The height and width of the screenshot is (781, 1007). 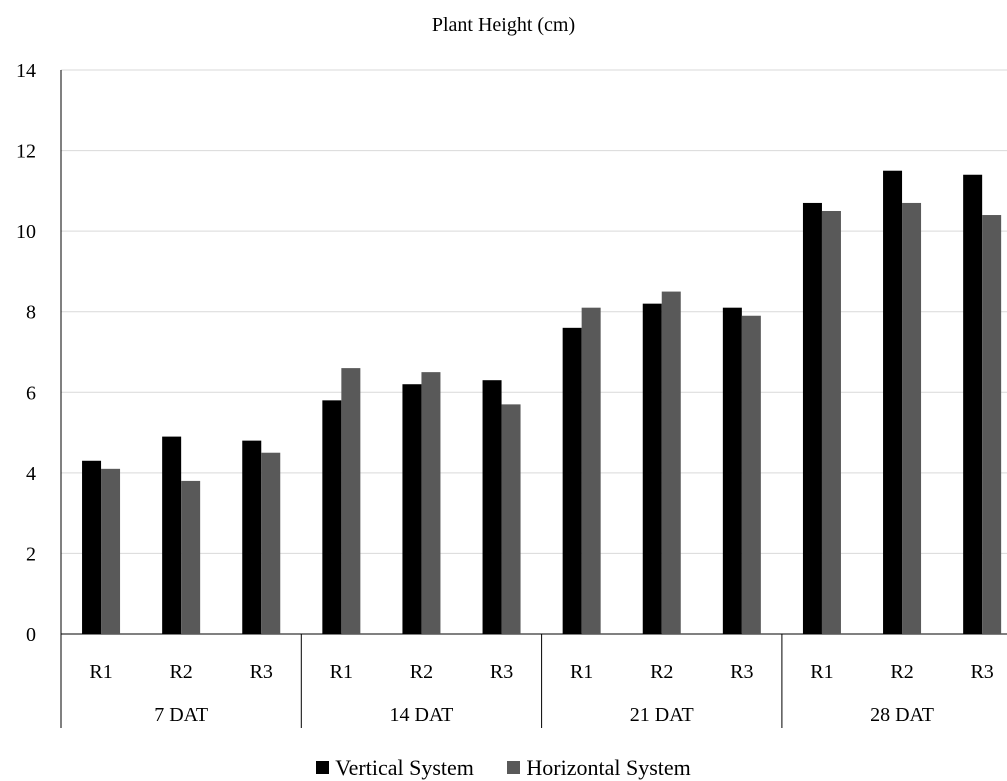 What do you see at coordinates (503, 767) in the screenshot?
I see `legend: Vertical System Horizontal System` at bounding box center [503, 767].